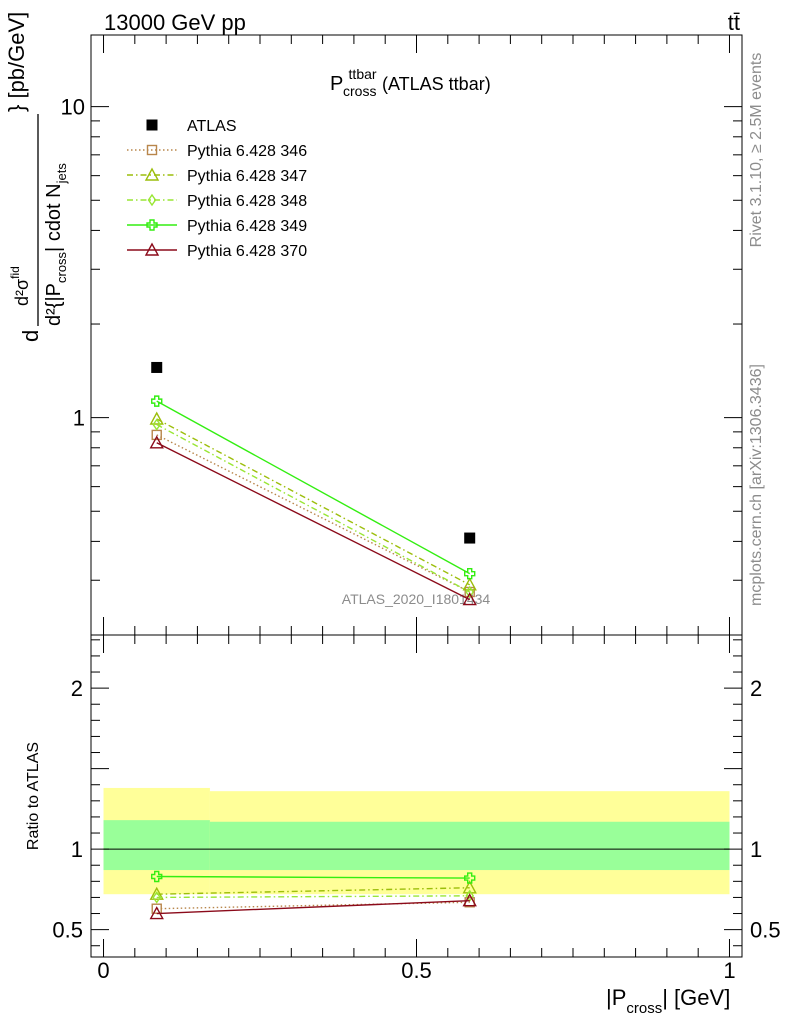  I want to click on ratio-series-1-line, so click(313, 891).